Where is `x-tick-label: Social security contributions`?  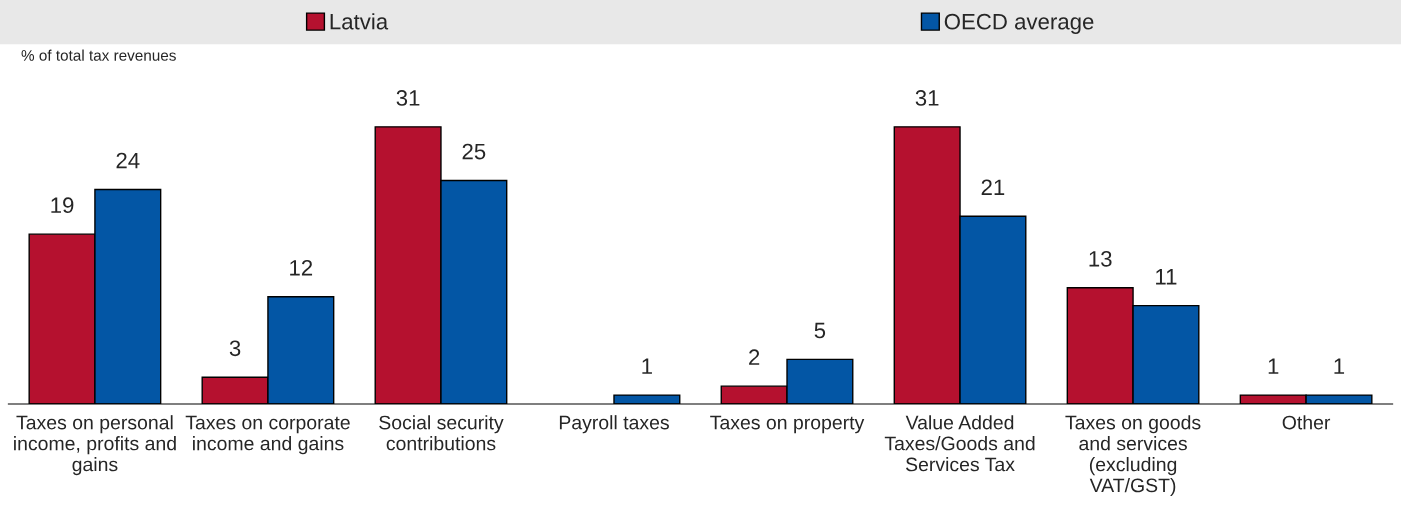
x-tick-label: Social security contributions is located at coordinates (441, 433).